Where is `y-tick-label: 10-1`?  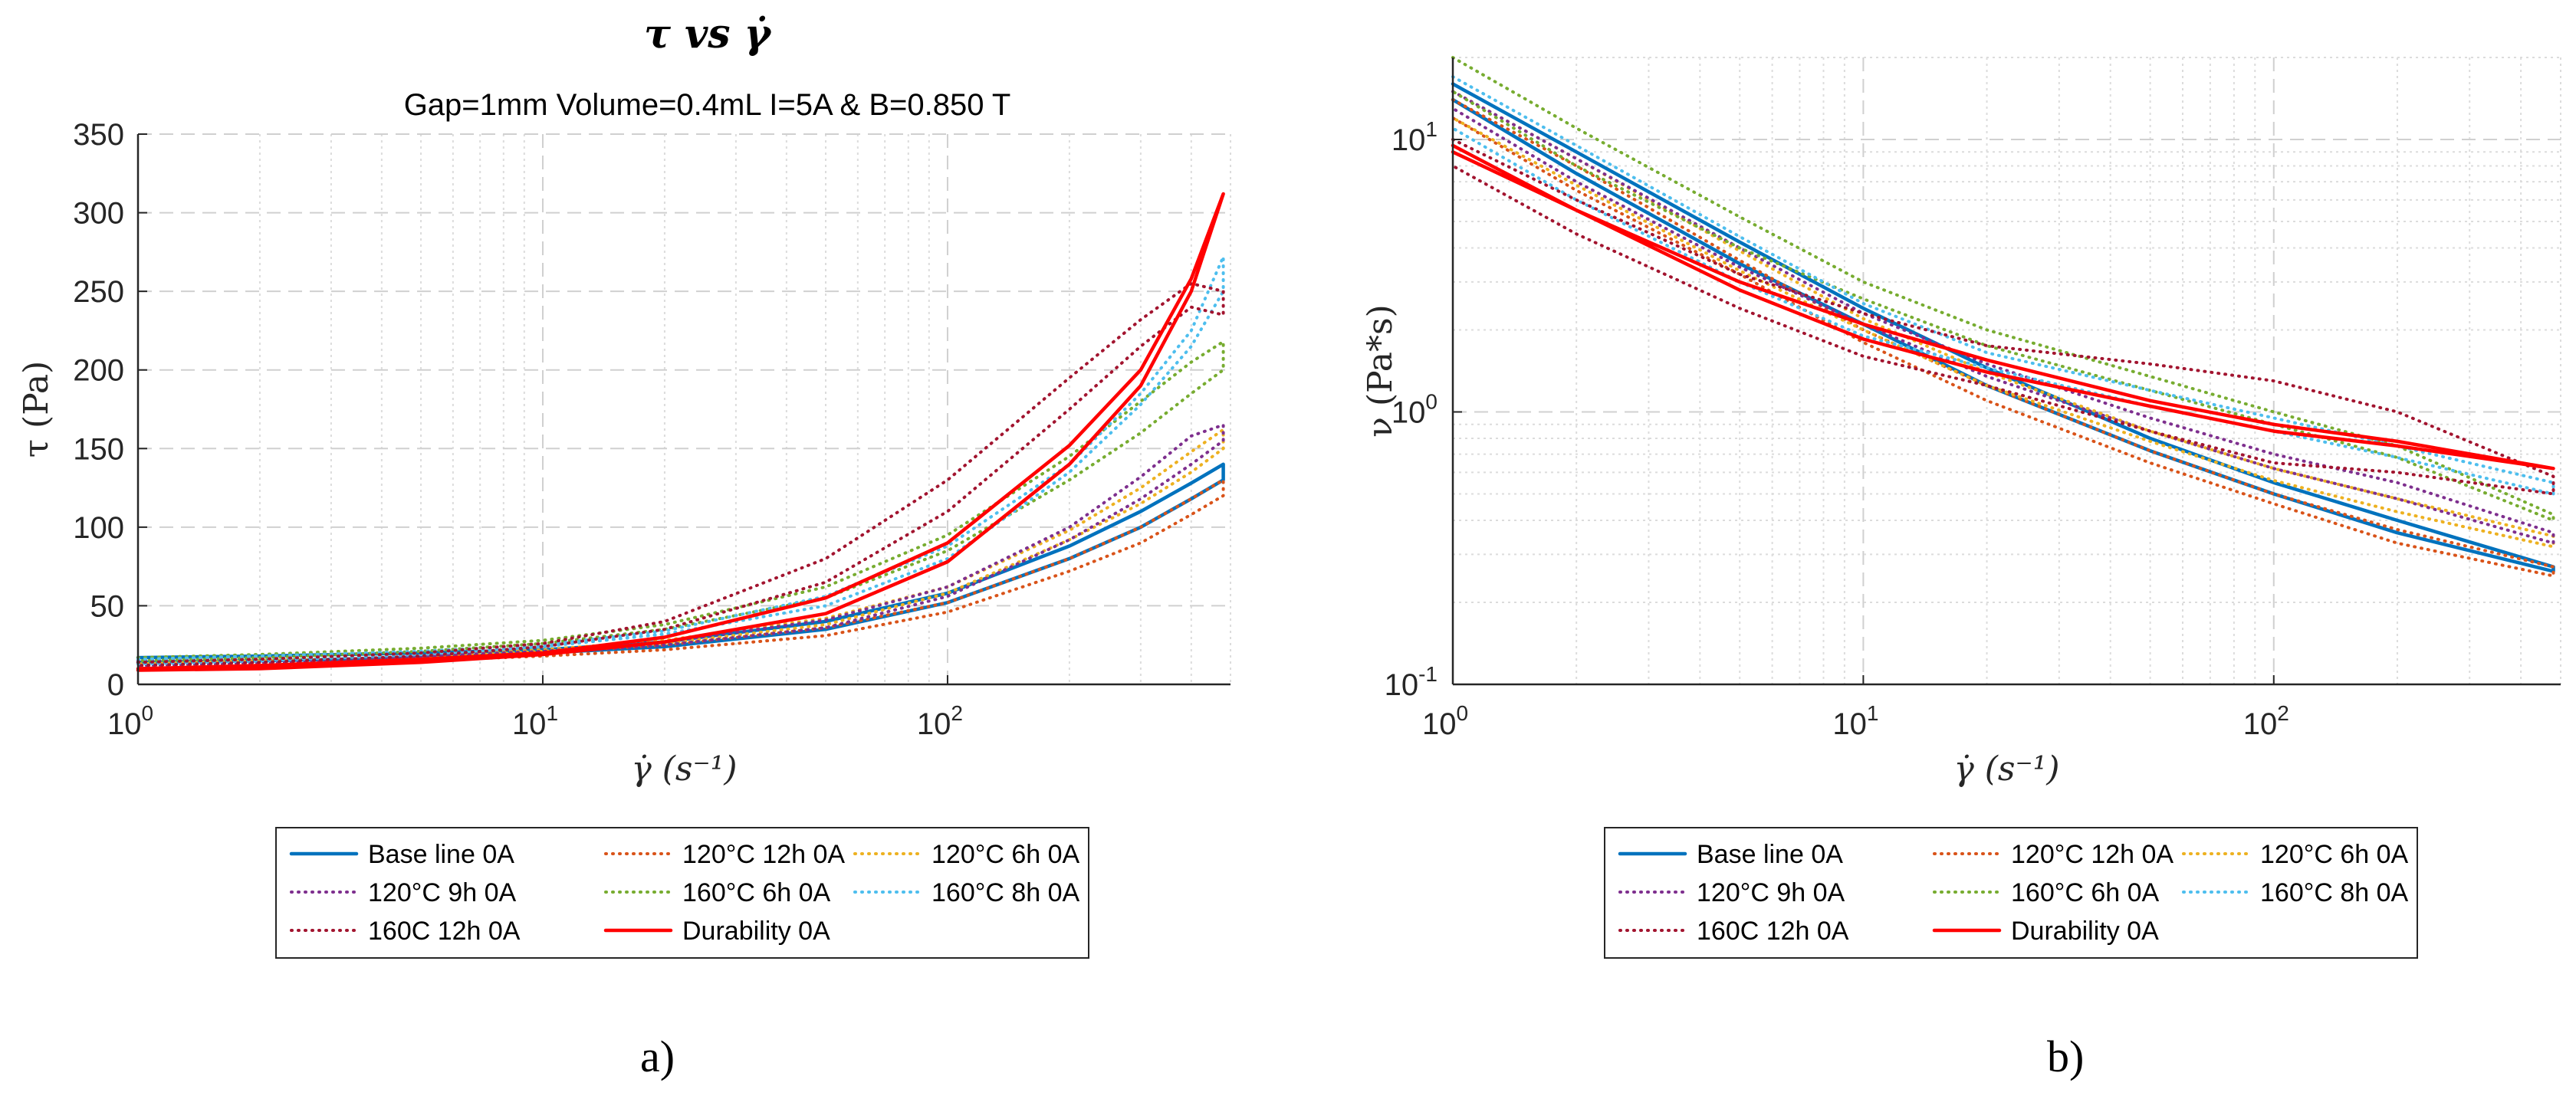 y-tick-label: 10-1 is located at coordinates (1412, 682).